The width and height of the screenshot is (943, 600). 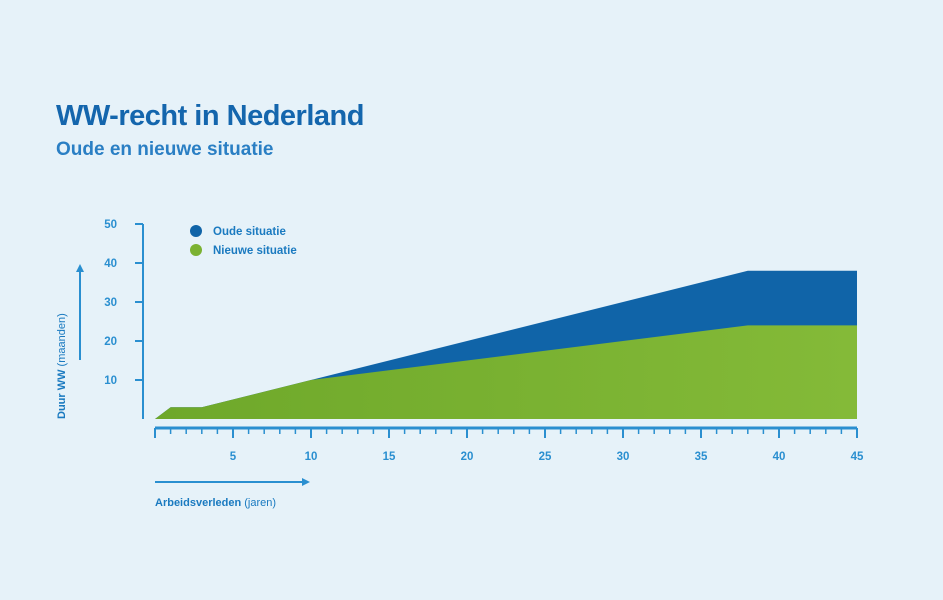 I want to click on legend-label-nieuwe-situatie: Nieuwe situatie, so click(x=255, y=251).